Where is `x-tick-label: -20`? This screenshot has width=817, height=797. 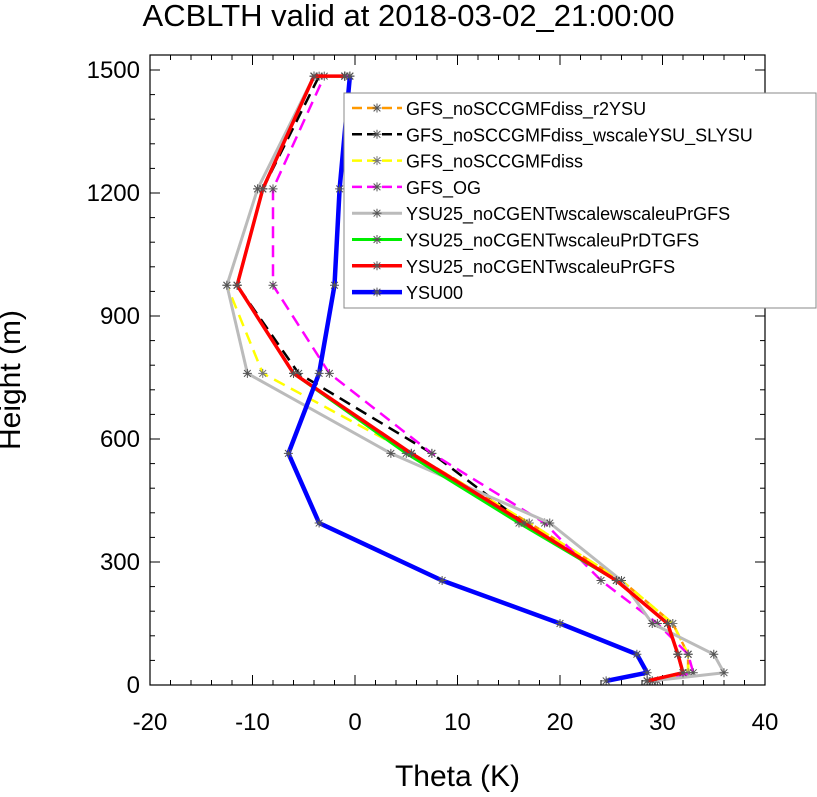
x-tick-label: -20 is located at coordinates (150, 722).